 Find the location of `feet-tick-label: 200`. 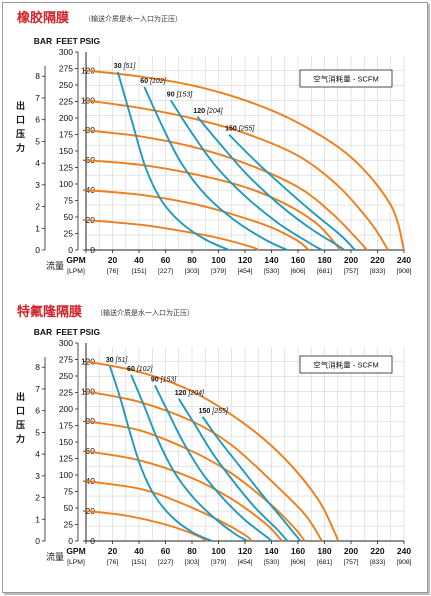

feet-tick-label: 200 is located at coordinates (66, 409).